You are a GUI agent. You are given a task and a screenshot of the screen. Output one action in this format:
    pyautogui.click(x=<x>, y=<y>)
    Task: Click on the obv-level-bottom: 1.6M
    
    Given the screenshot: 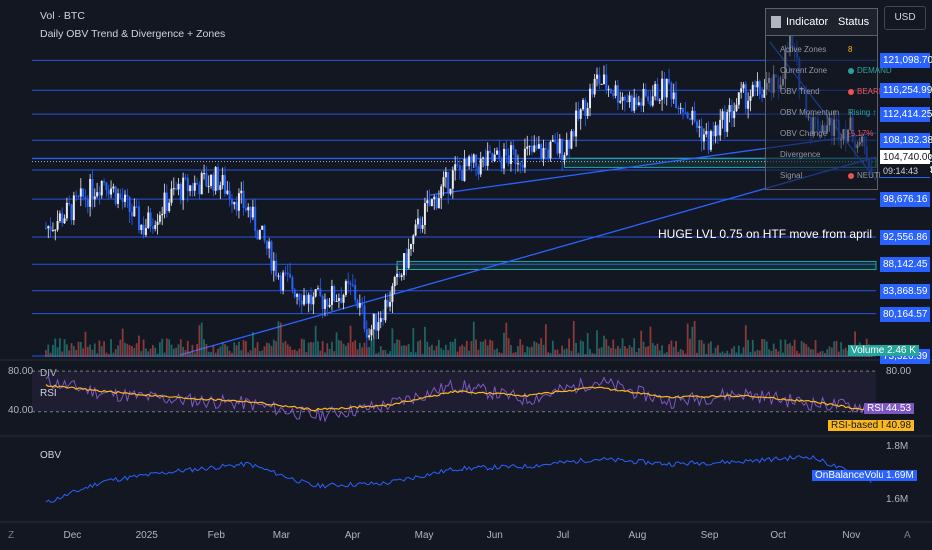 What is the action you would take?
    pyautogui.click(x=897, y=499)
    